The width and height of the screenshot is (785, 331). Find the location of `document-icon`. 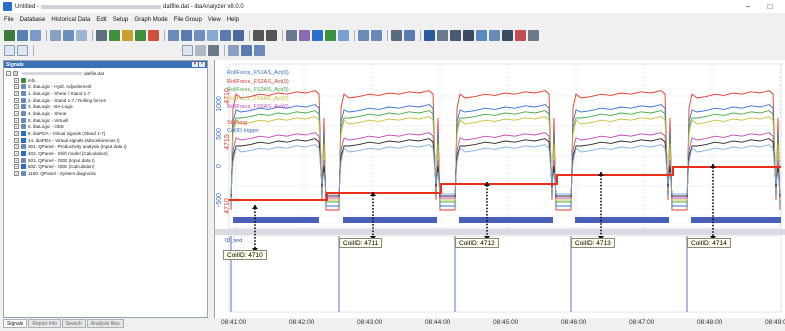

document-icon is located at coordinates (9, 50).